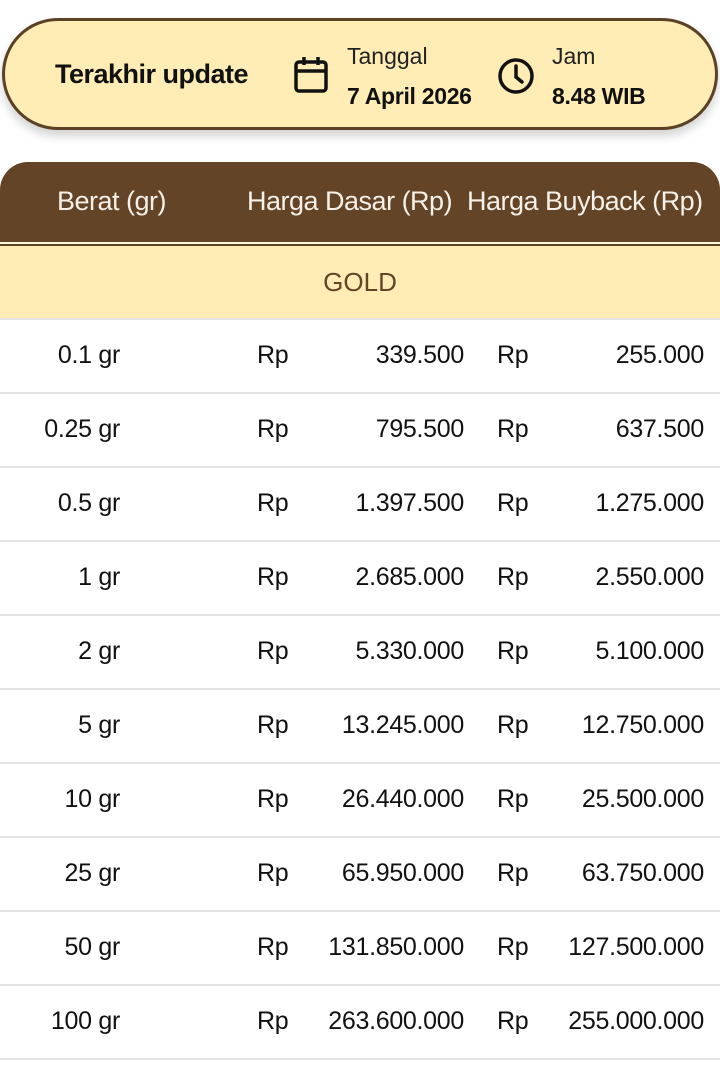 This screenshot has width=720, height=1071. I want to click on table-row: 5 gr Rp 13.245.000 Rp 12.750.000, so click(360, 727).